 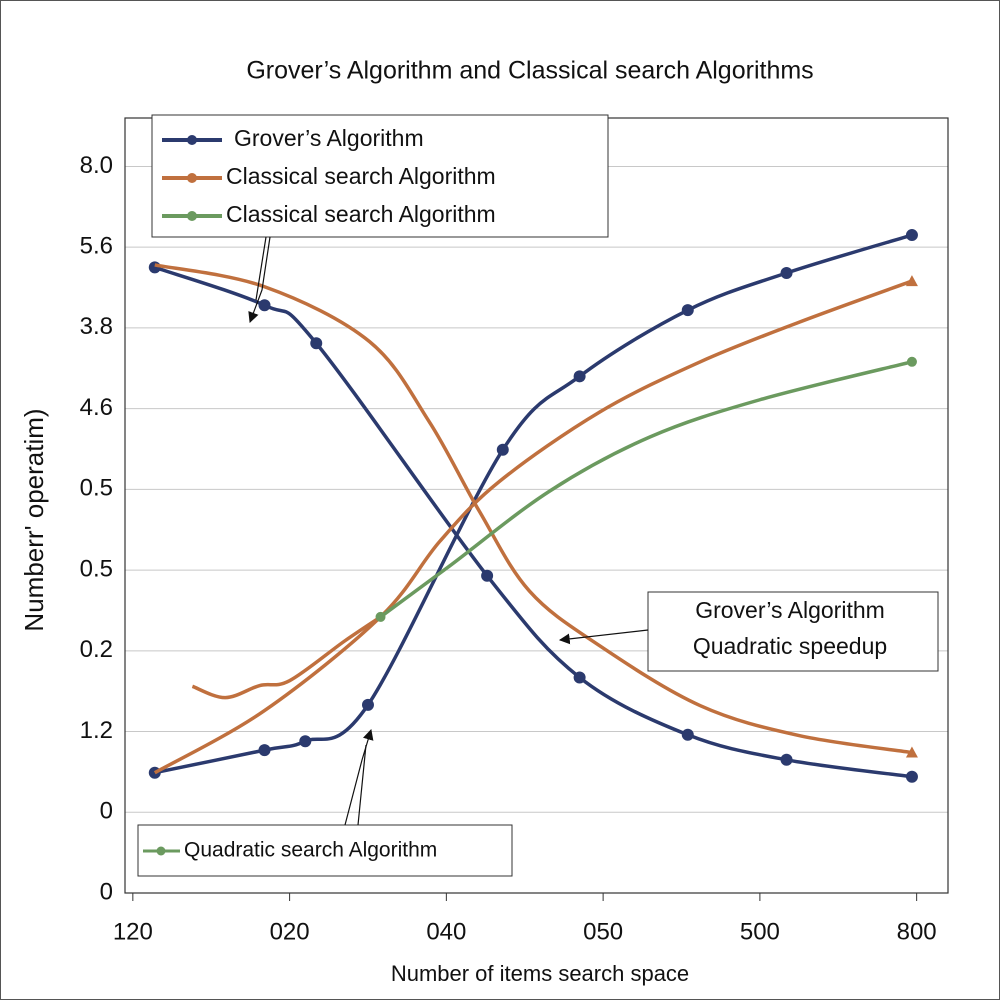 What do you see at coordinates (329, 138) in the screenshot?
I see `legend-label: Grover’s Algorithm` at bounding box center [329, 138].